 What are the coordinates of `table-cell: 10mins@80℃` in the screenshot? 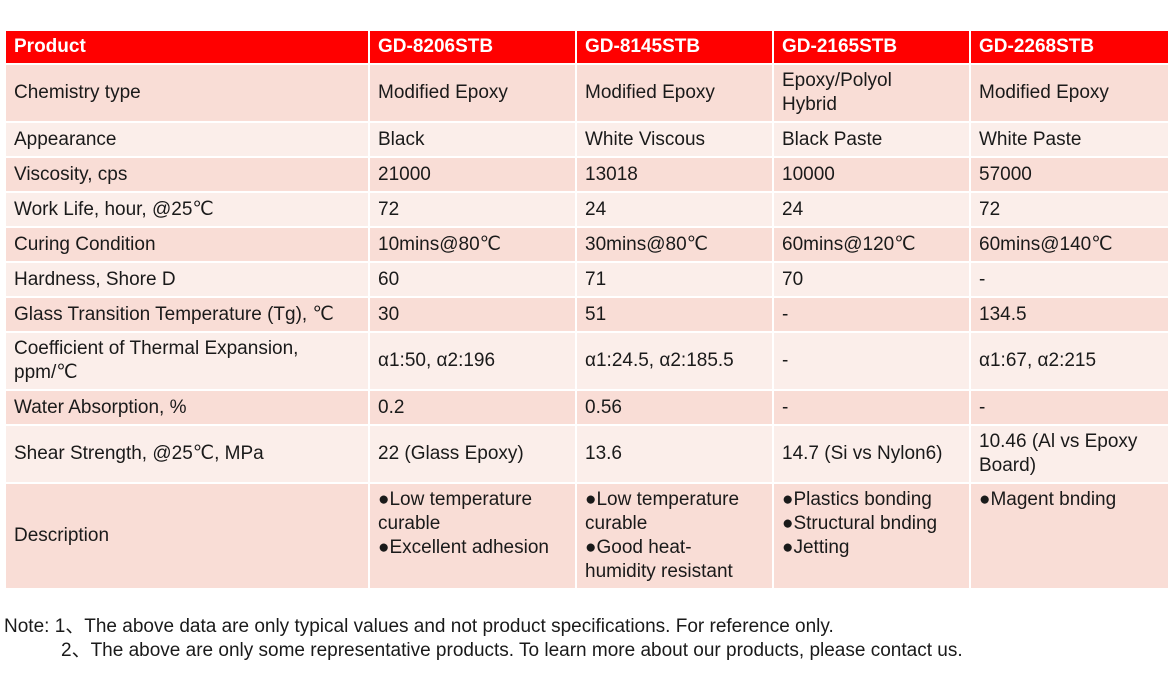 It's located at (472, 244).